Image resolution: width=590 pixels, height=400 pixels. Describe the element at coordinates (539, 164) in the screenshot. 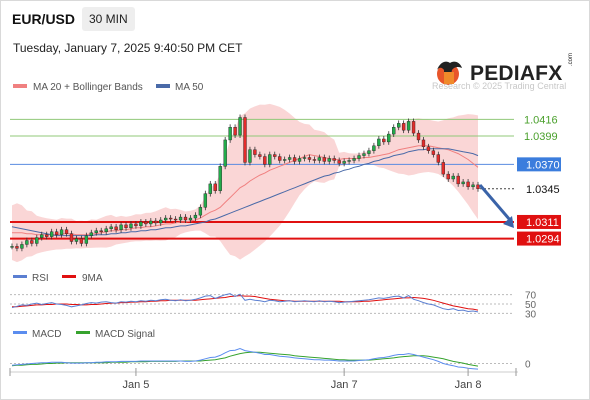

I see `pivot-label-box` at that location.